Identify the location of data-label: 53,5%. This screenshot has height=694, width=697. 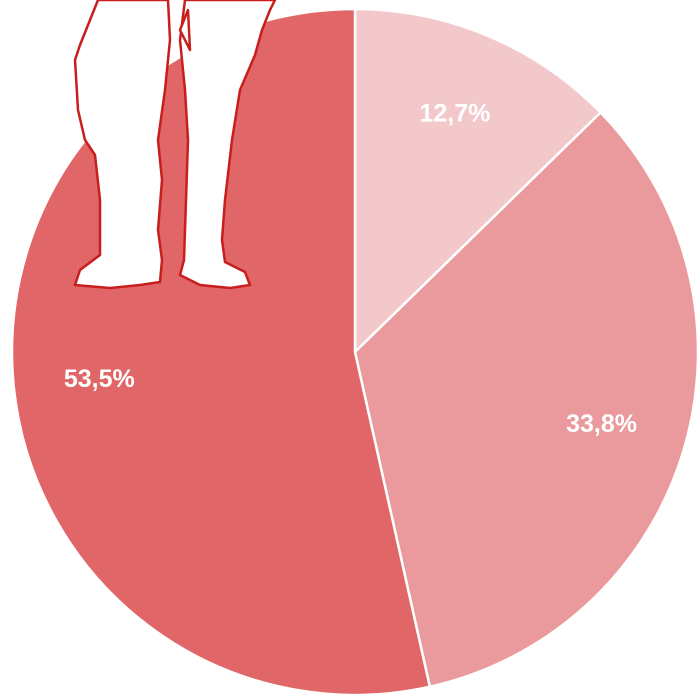
(99, 379).